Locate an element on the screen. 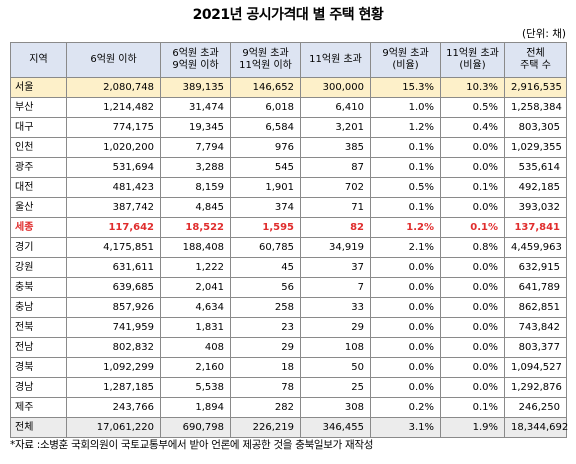 The image size is (576, 464). value-cell: 1,222 is located at coordinates (195, 267).